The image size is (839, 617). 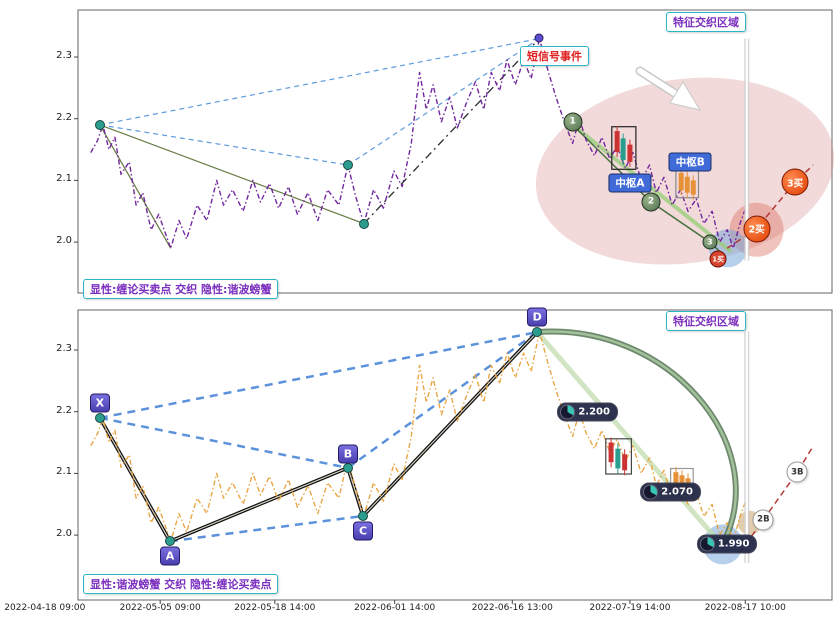 What do you see at coordinates (99, 403) in the screenshot?
I see `harmonic-letter-x: X` at bounding box center [99, 403].